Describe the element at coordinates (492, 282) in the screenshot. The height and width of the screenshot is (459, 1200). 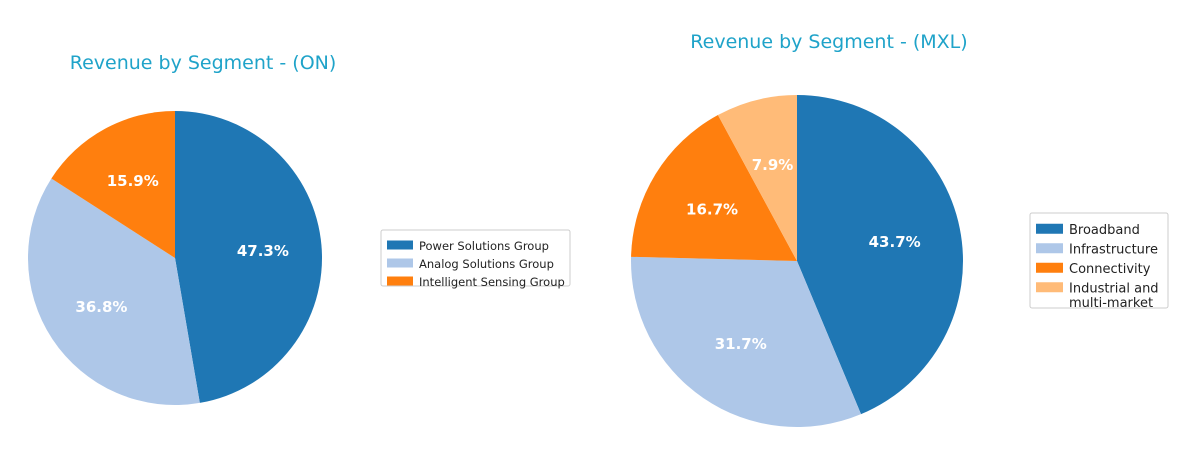
I see `legend-label-intelligent-sensing-group: Intelligent Sensing Group` at that location.